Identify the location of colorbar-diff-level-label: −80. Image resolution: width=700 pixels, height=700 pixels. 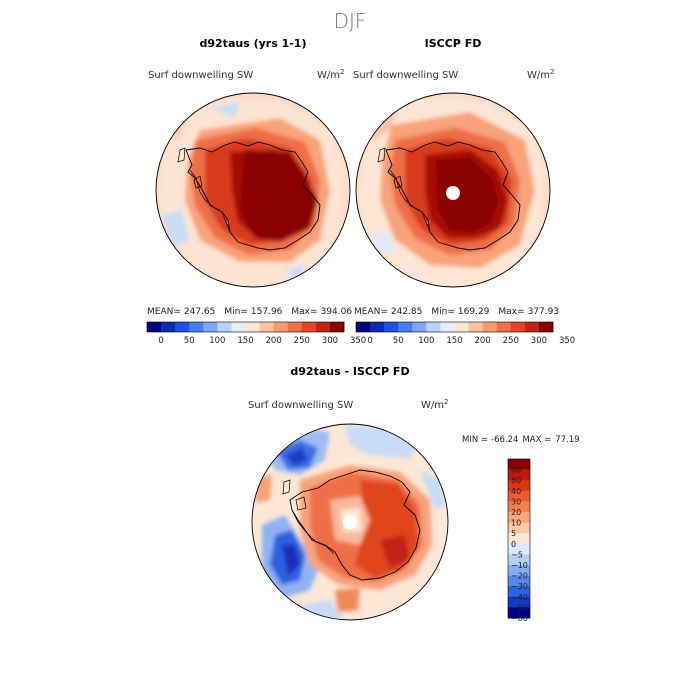
(519, 618).